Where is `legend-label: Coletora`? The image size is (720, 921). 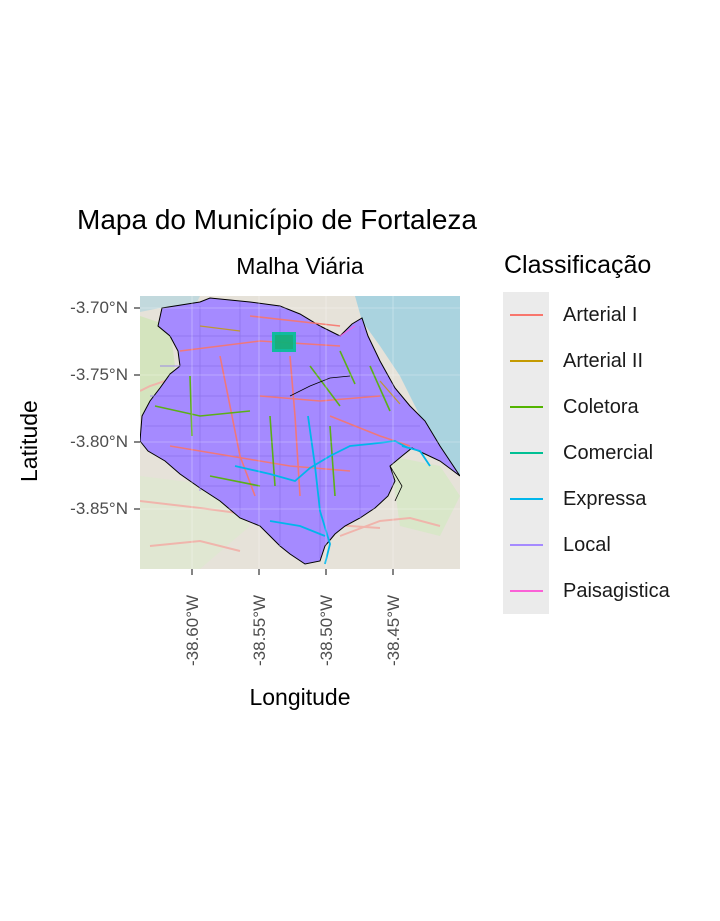 legend-label: Coletora is located at coordinates (601, 407).